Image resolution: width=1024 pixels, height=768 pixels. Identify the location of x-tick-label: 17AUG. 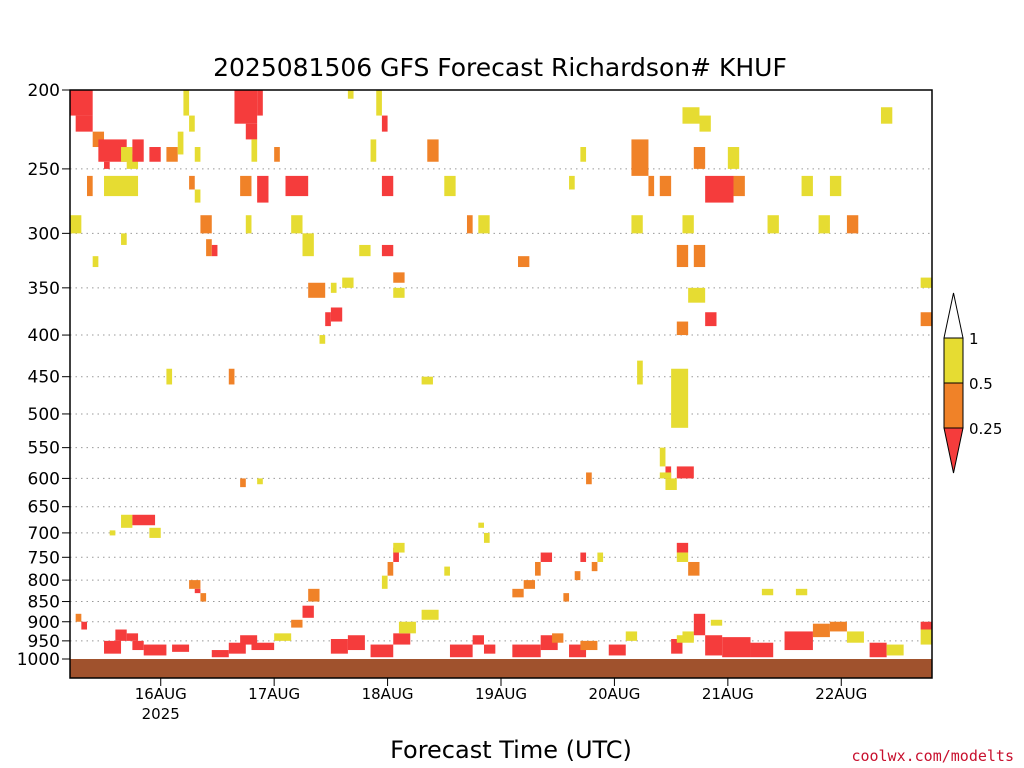
(274, 694).